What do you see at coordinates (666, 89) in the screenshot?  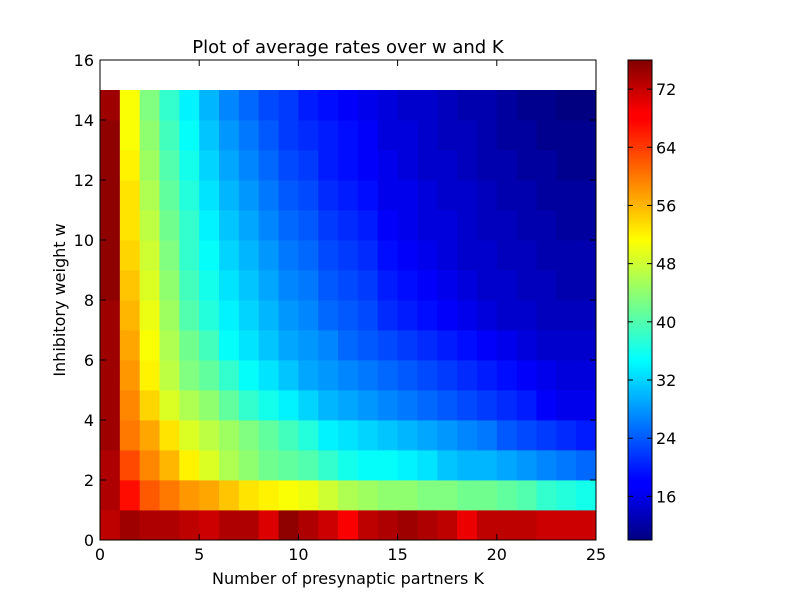 I see `colorbar-tick-label: 72` at bounding box center [666, 89].